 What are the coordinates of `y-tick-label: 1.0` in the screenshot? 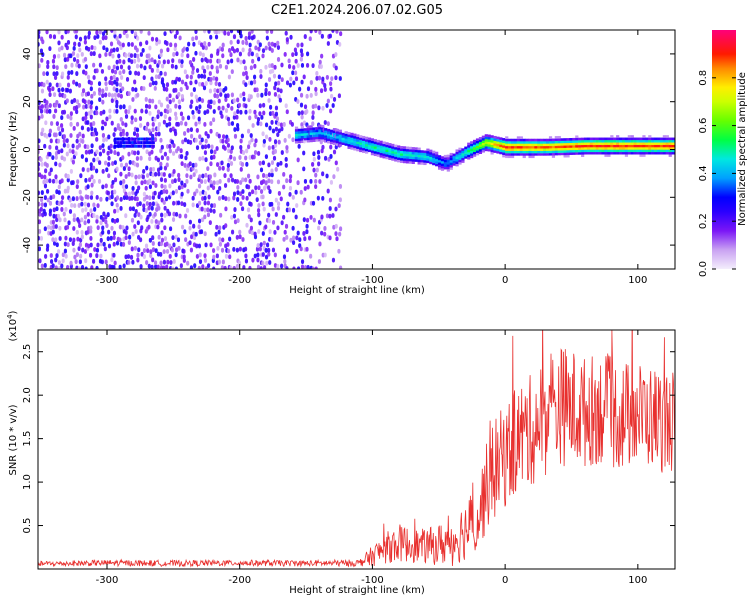 It's located at (27, 482).